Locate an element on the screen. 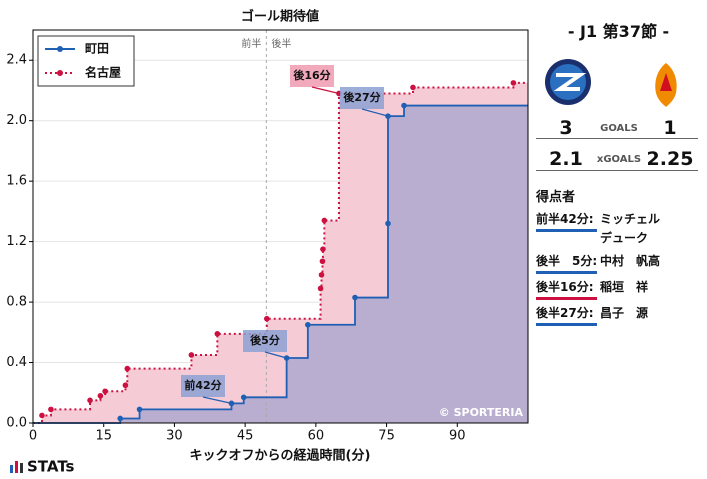 This screenshot has height=479, width=707. scorers-title: 得点者 is located at coordinates (556, 197).